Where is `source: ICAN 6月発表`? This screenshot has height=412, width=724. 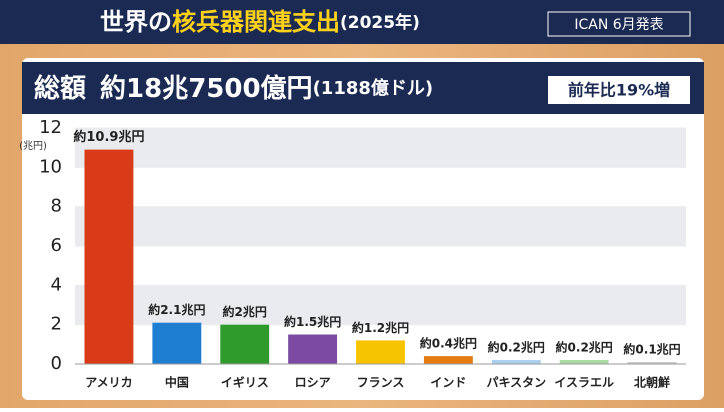 source: ICAN 6月発表 is located at coordinates (618, 25).